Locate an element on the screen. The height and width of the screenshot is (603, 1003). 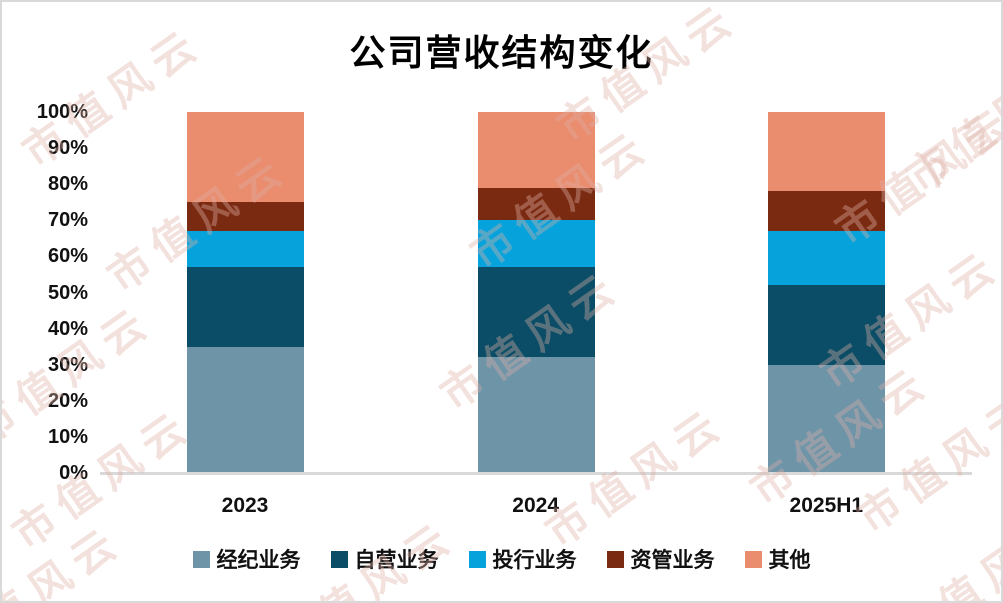
x-tick-label-2024: 2024 is located at coordinates (536, 505).